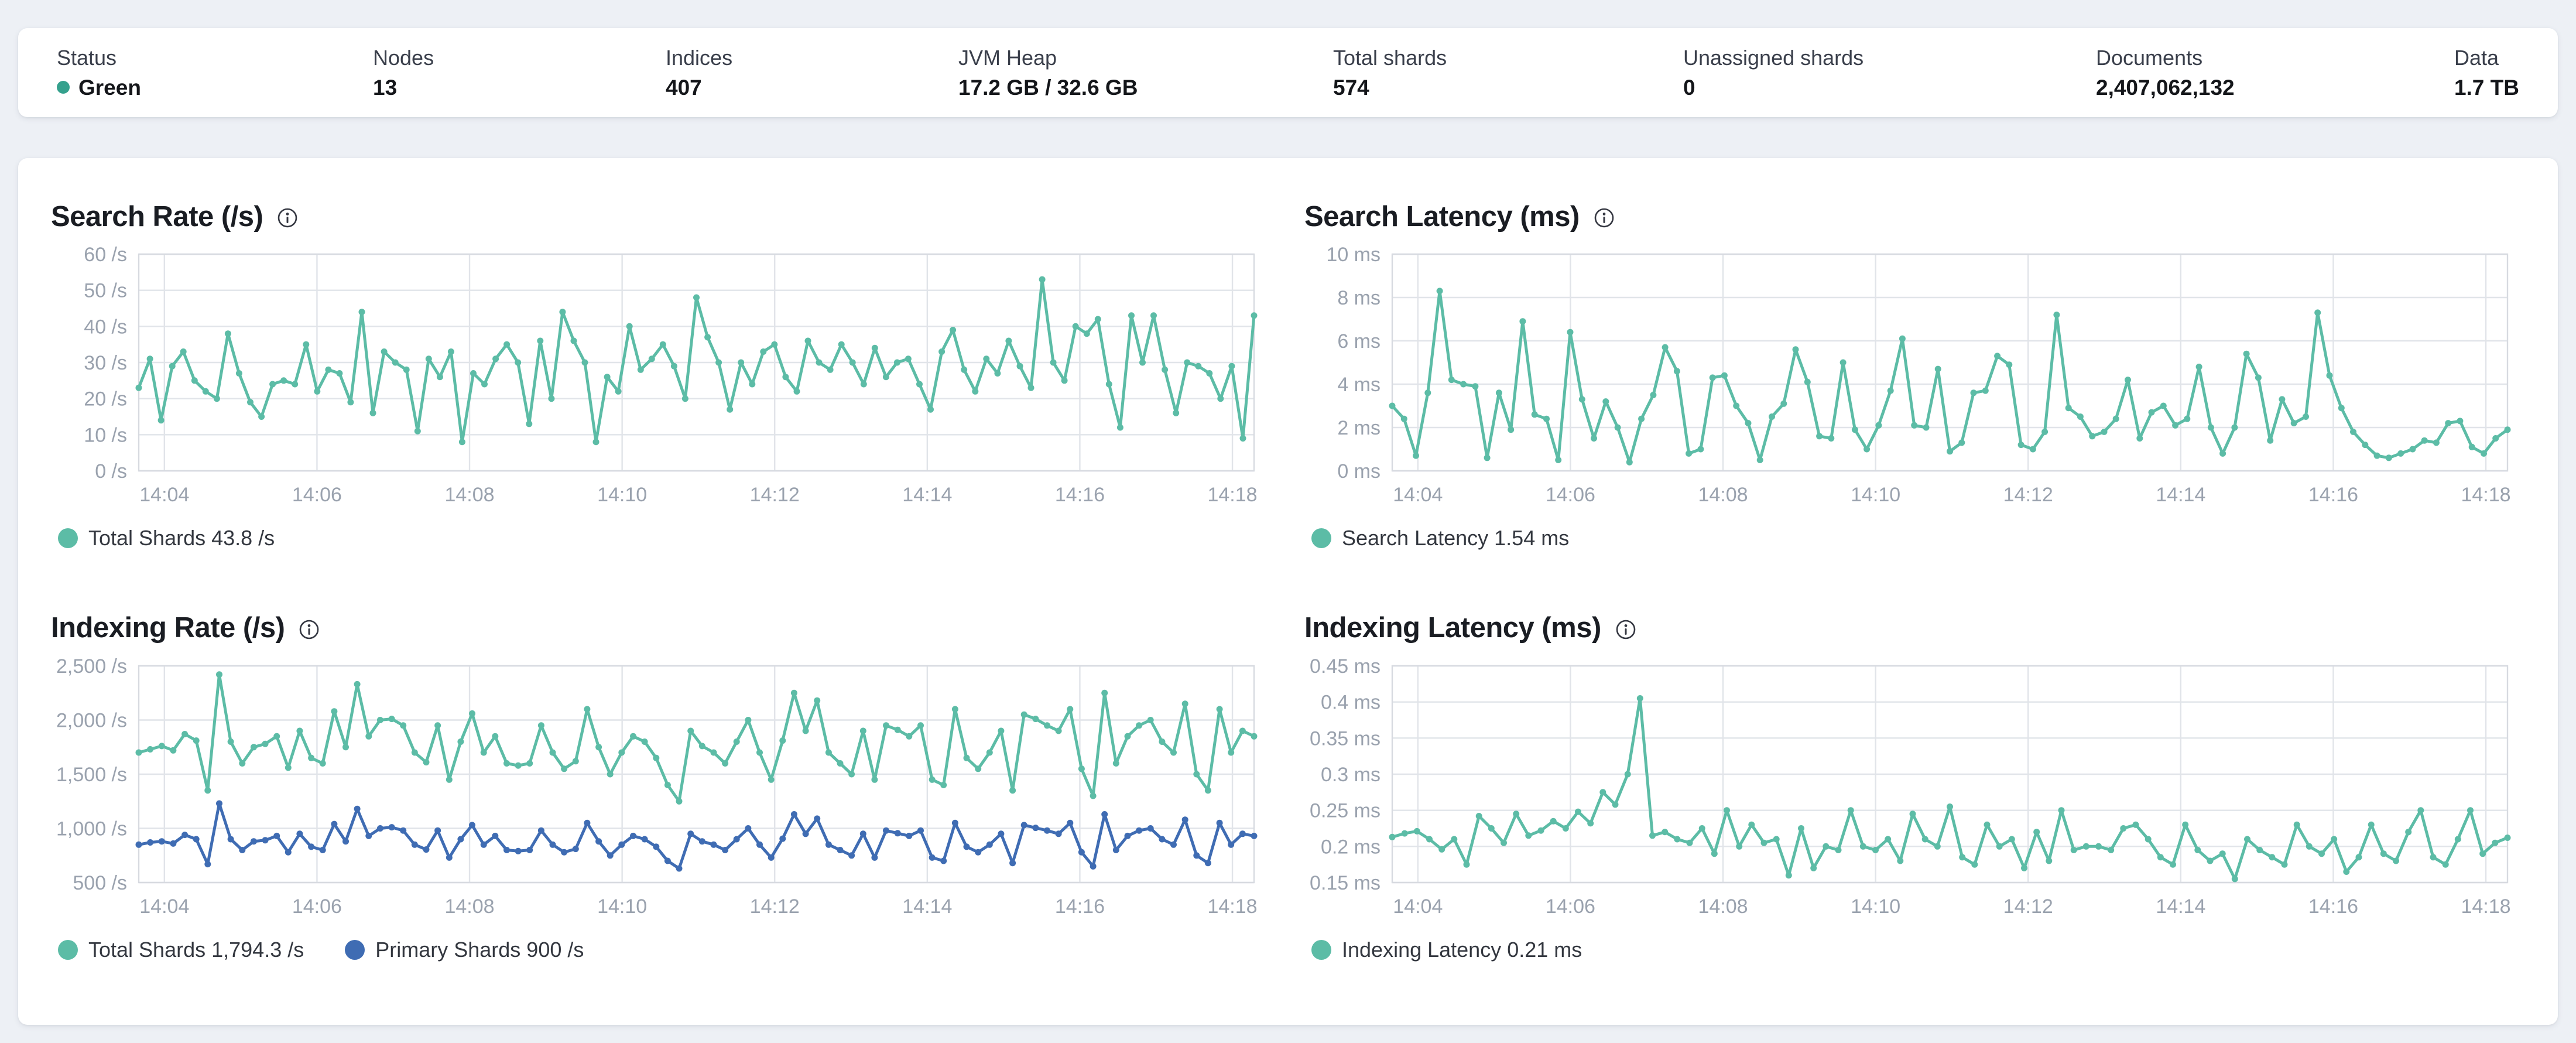  What do you see at coordinates (1456, 538) in the screenshot?
I see `legend-label: Search Latency 1.54 ms` at bounding box center [1456, 538].